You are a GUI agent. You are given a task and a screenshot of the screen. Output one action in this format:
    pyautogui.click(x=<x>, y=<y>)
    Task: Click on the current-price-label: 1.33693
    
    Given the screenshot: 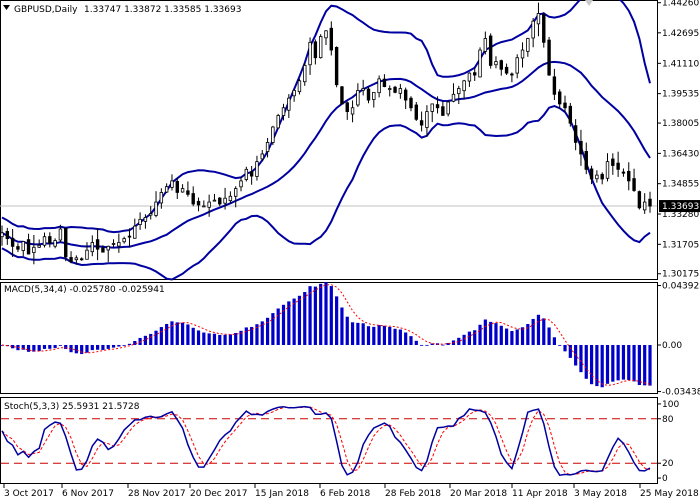 What is the action you would take?
    pyautogui.click(x=680, y=207)
    